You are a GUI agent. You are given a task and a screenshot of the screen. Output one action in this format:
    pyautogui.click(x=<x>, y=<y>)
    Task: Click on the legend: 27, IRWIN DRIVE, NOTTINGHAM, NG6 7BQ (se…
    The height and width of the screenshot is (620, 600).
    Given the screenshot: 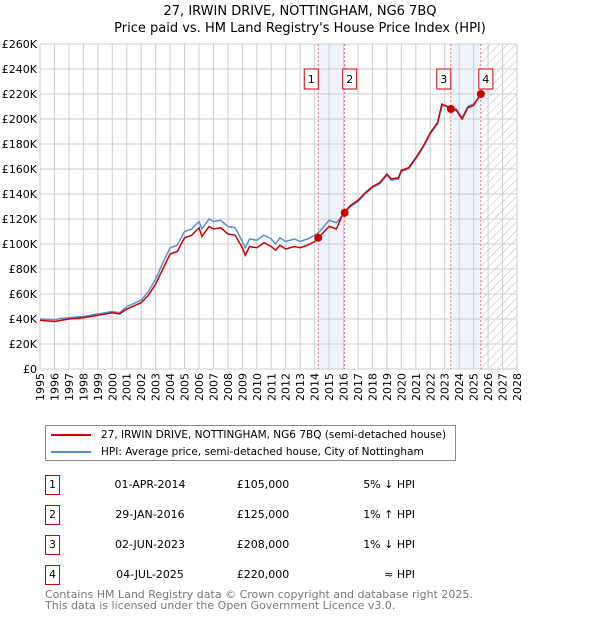 What is the action you would take?
    pyautogui.click(x=250, y=443)
    